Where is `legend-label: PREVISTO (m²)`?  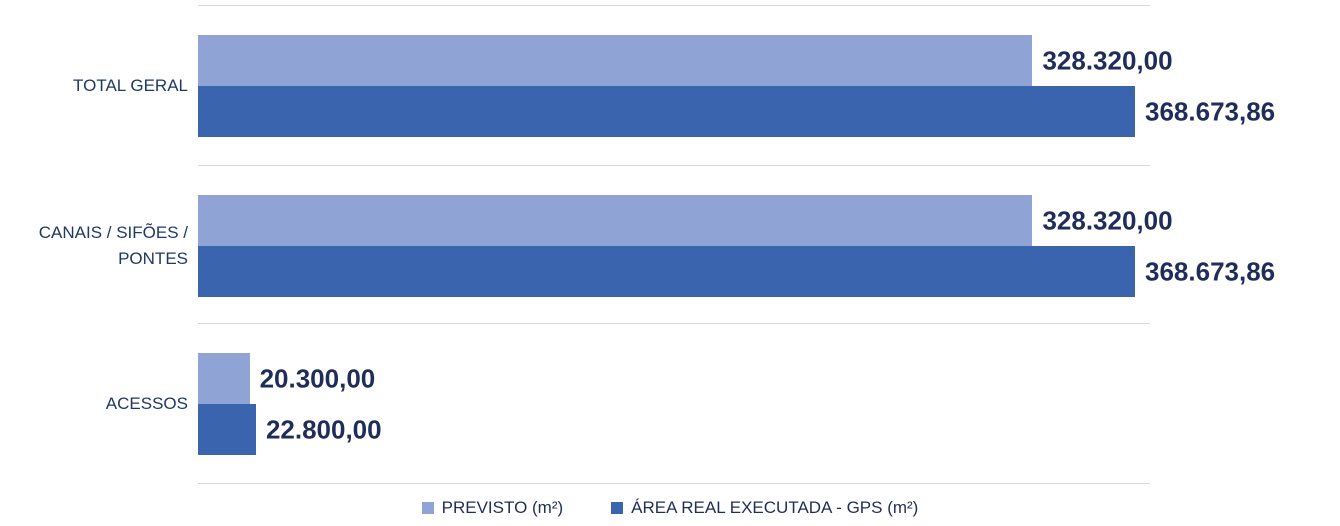 legend-label: PREVISTO (m²) is located at coordinates (502, 507).